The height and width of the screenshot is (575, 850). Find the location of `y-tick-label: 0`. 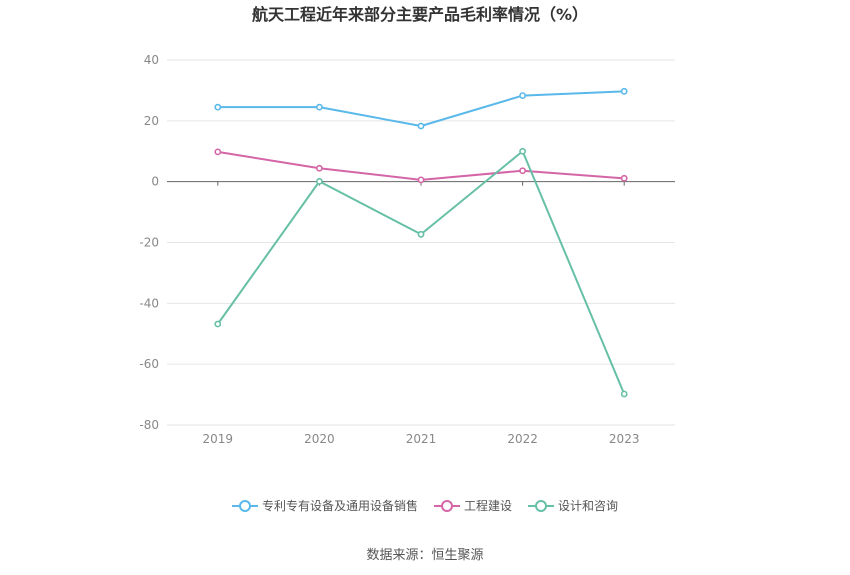

y-tick-label: 0 is located at coordinates (155, 182).